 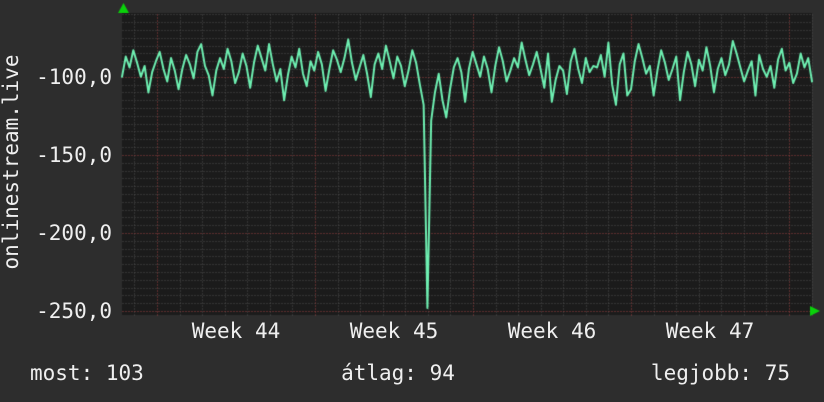 I want to click on x-tick-label-week-46: Week 46, so click(x=552, y=331).